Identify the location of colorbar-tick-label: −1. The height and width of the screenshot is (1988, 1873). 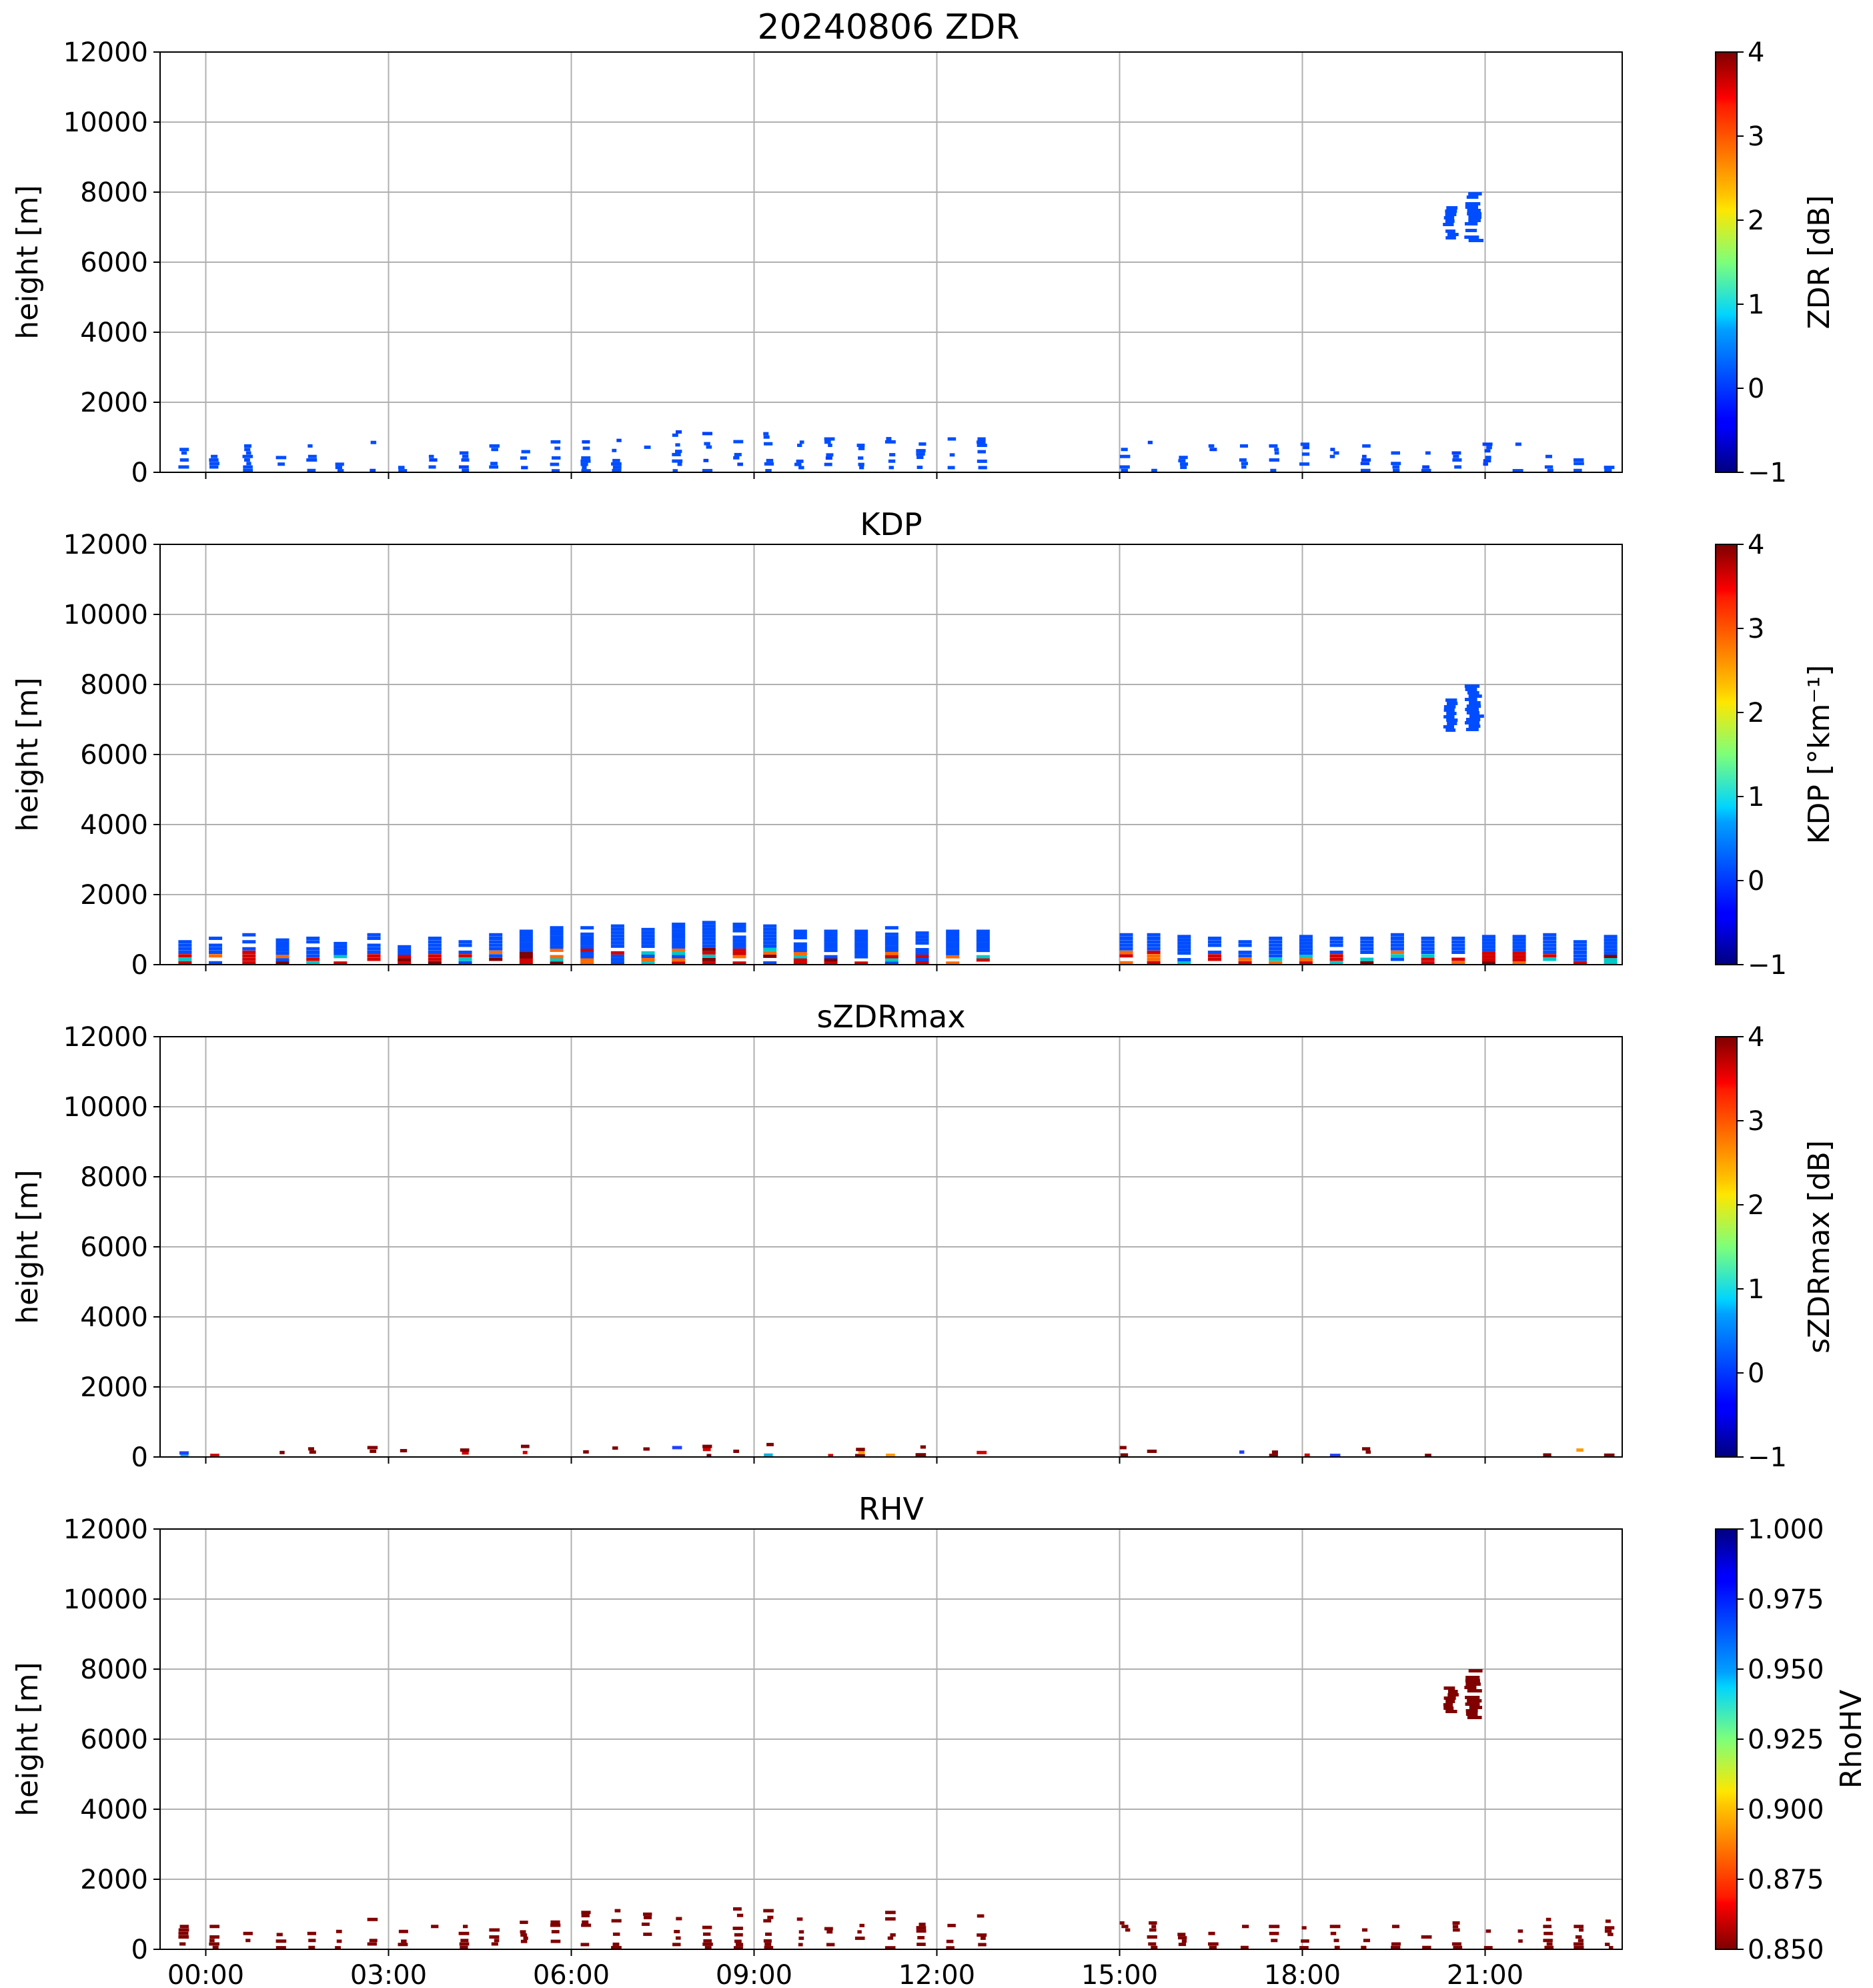
(1768, 1457).